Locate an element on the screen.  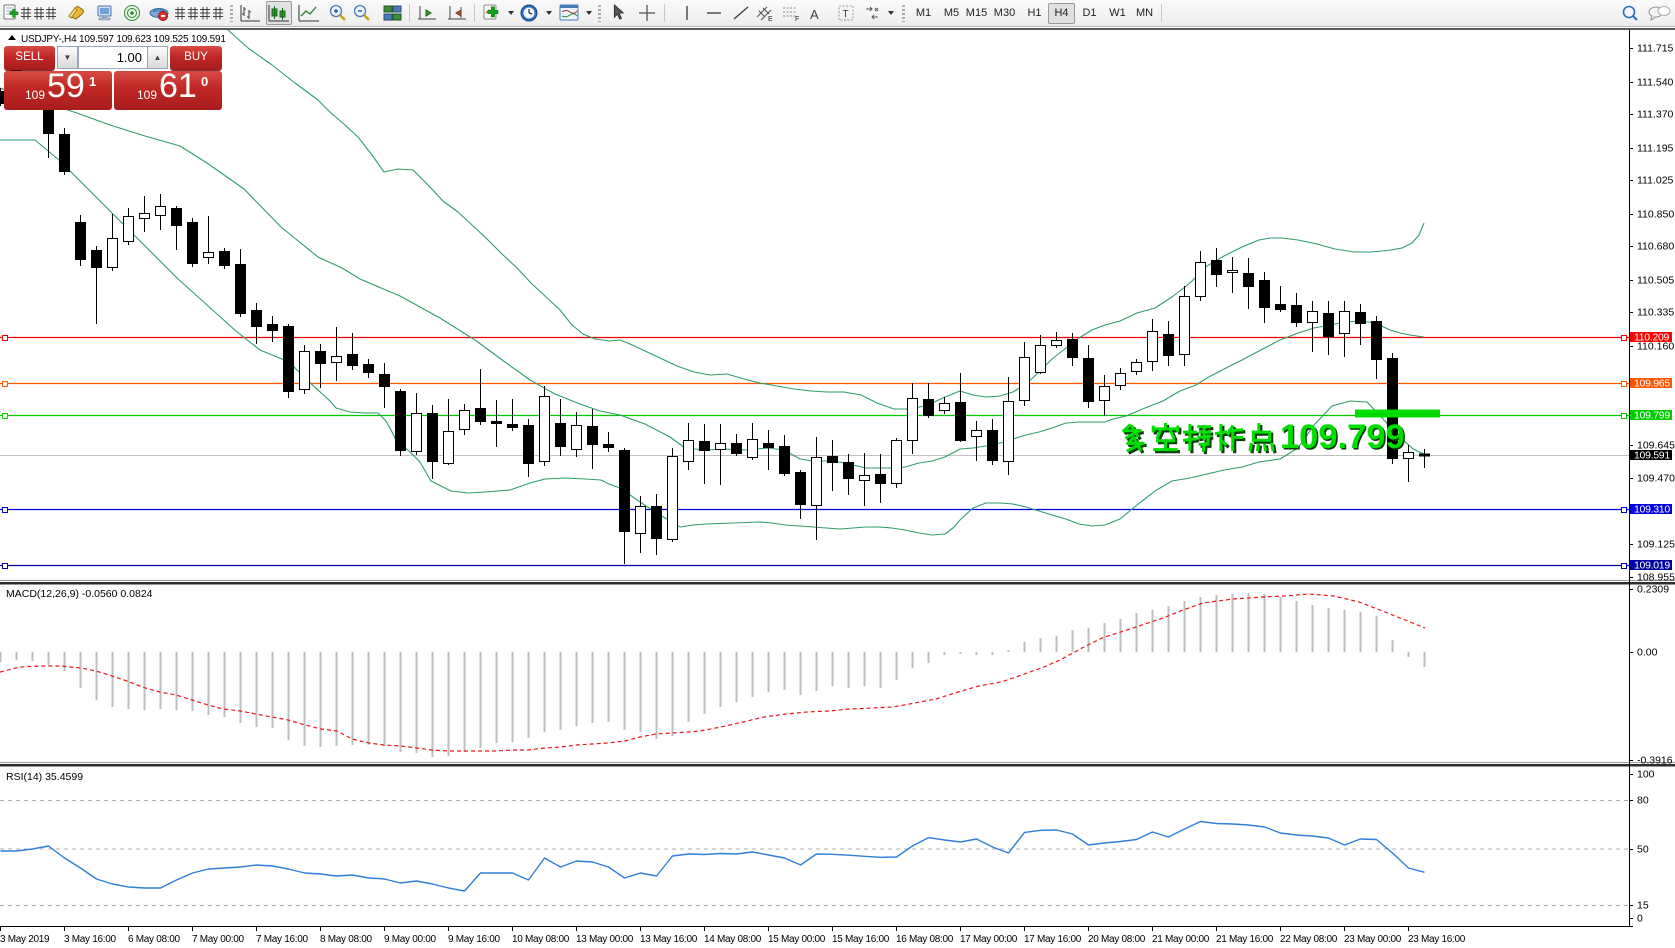
svg-text: 21 May 00:00 is located at coordinates (1181, 939).